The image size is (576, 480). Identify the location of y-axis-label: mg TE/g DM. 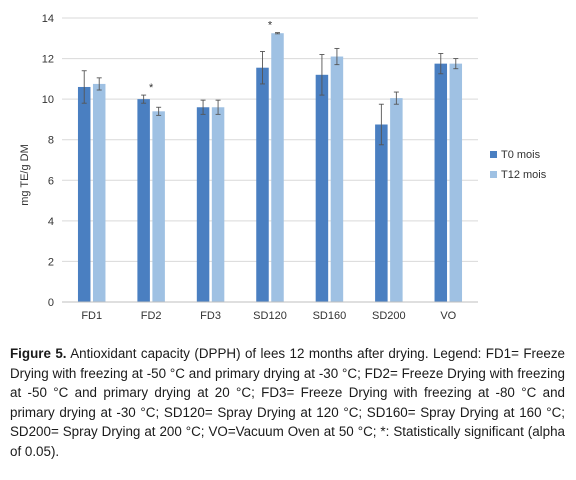
(25, 175).